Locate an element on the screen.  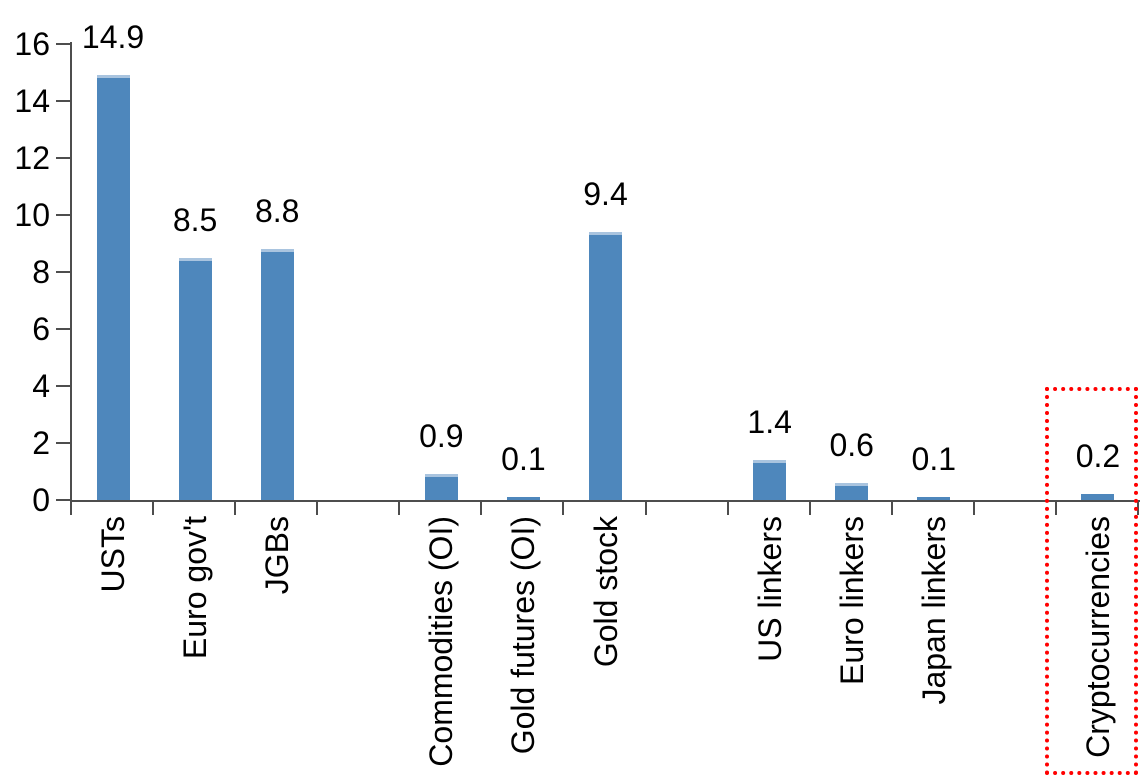
value-label-japan-linkers: 0.1 is located at coordinates (934, 459).